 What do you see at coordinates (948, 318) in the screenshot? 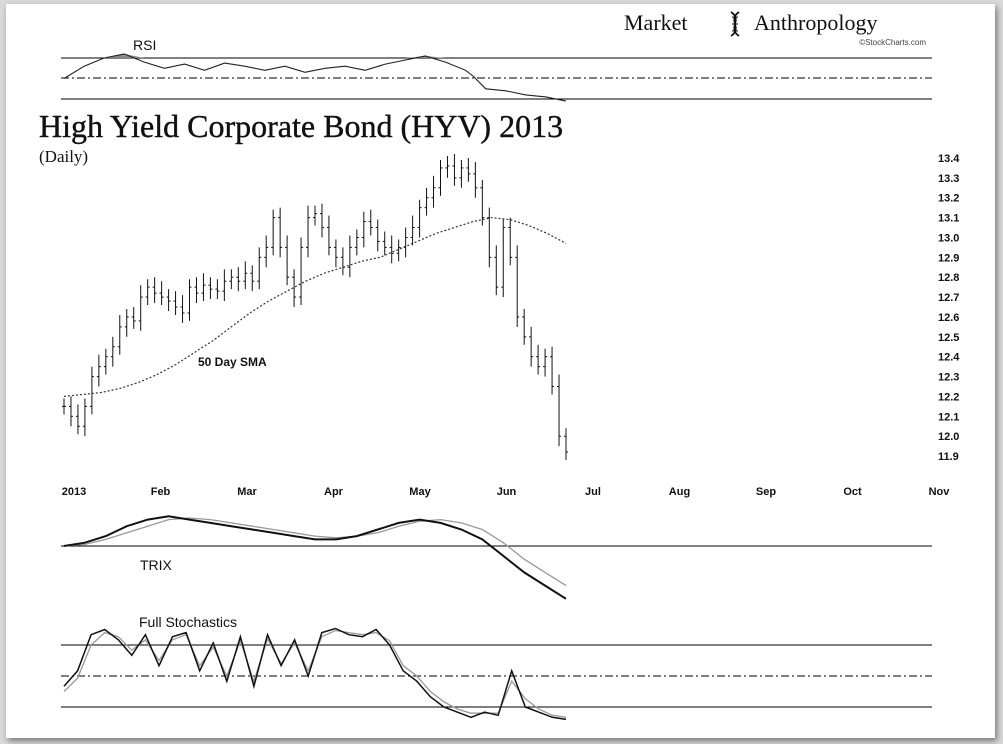
I see `y-tick-label: 12.6` at bounding box center [948, 318].